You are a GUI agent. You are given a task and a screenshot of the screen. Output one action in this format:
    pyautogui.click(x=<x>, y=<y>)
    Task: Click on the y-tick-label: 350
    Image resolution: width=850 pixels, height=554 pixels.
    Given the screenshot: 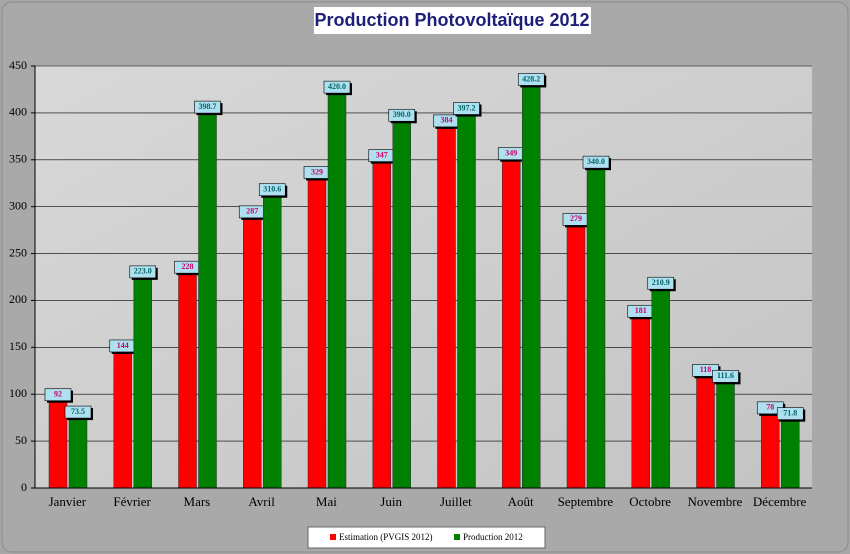 What is the action you would take?
    pyautogui.click(x=18, y=159)
    